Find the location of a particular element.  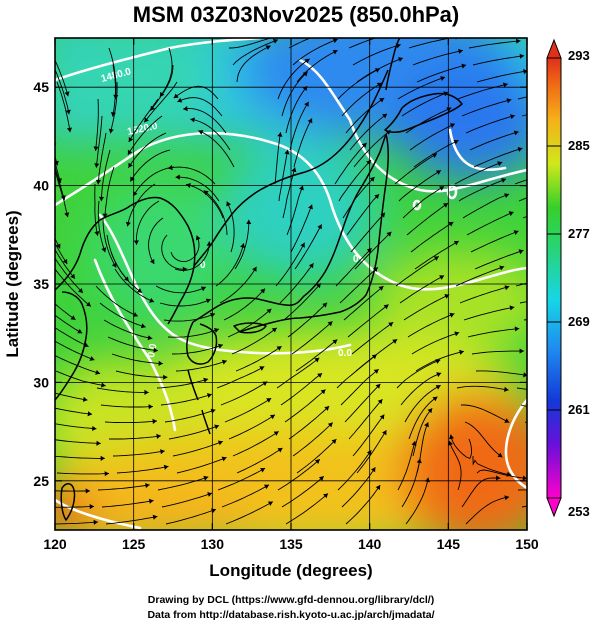

x-tick-label: 130 is located at coordinates (213, 544).